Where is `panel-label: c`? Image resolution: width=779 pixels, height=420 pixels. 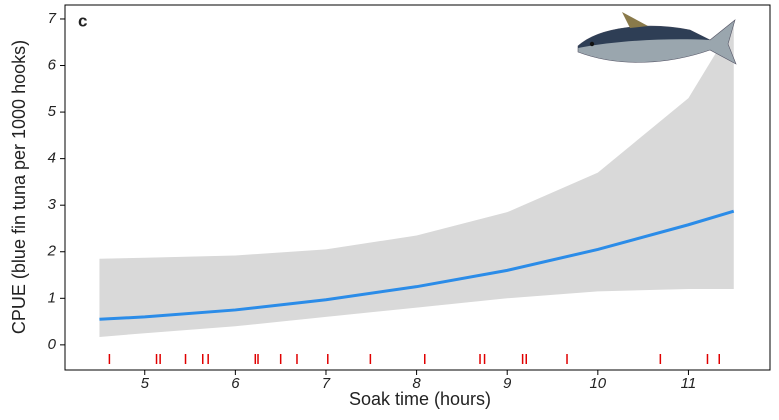
panel-label: c is located at coordinates (82, 20).